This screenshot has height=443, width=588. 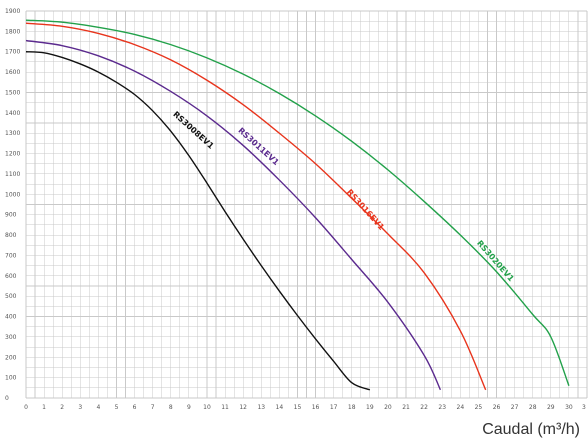 I want to click on x-tick-label: 15, so click(x=298, y=407).